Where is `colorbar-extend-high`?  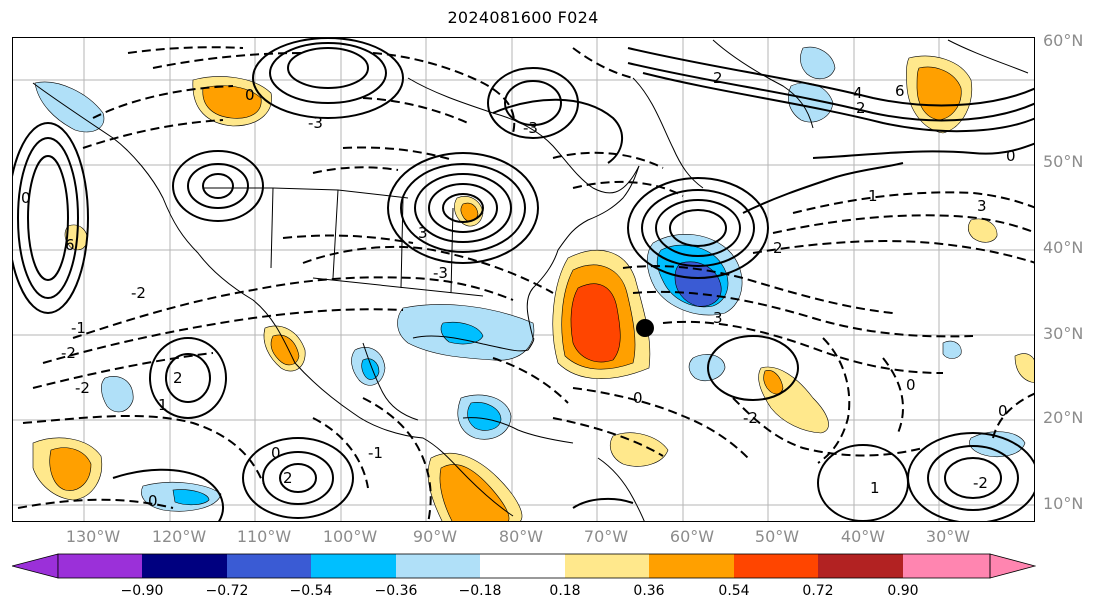 colorbar-extend-high is located at coordinates (1012, 566).